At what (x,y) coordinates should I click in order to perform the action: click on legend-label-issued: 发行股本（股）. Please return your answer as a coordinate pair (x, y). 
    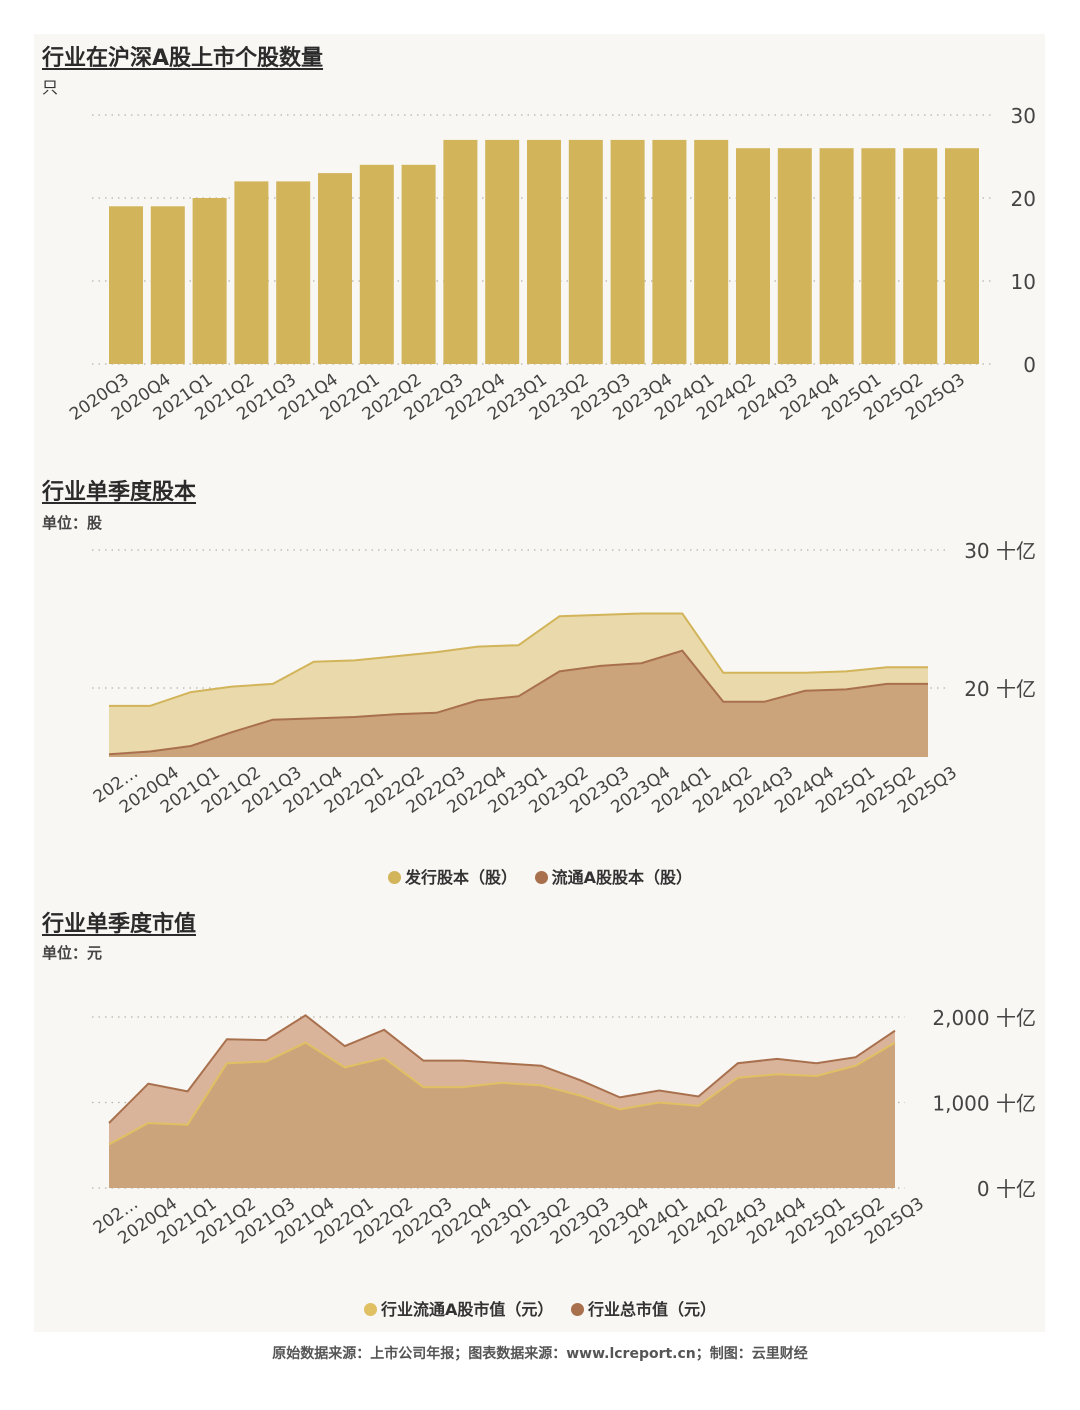
    Looking at the image, I should click on (461, 877).